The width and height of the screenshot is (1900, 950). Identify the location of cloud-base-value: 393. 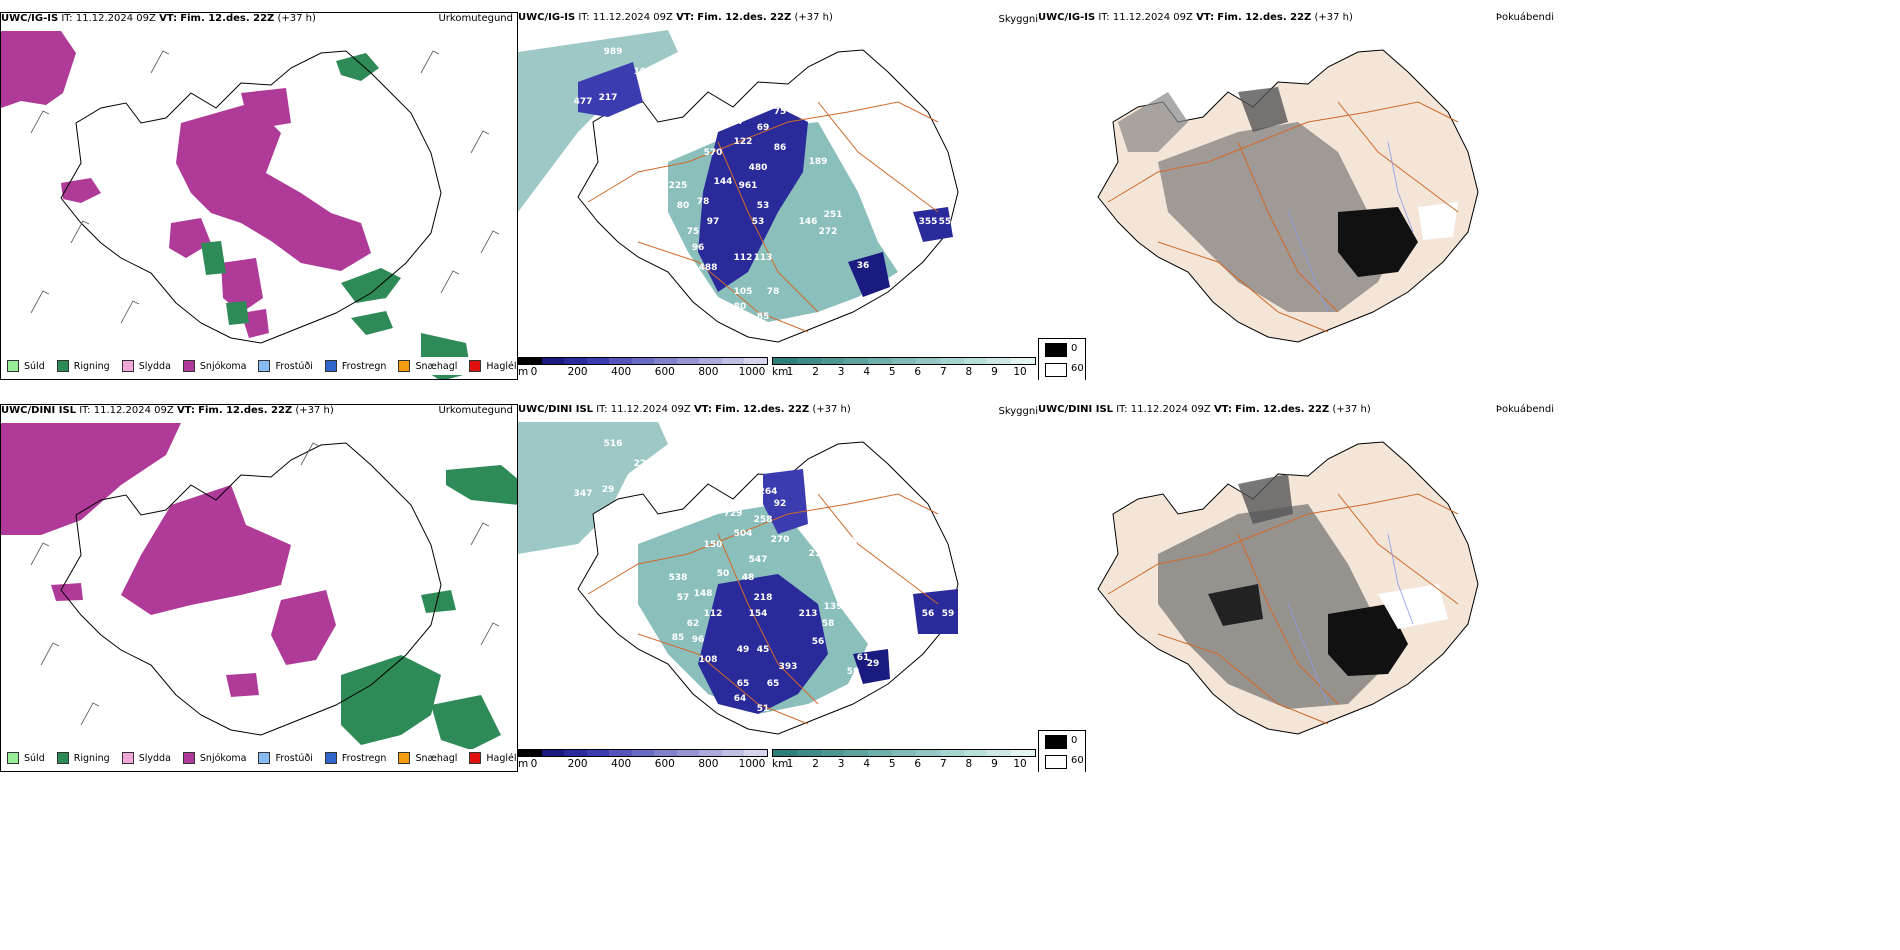
(788, 667).